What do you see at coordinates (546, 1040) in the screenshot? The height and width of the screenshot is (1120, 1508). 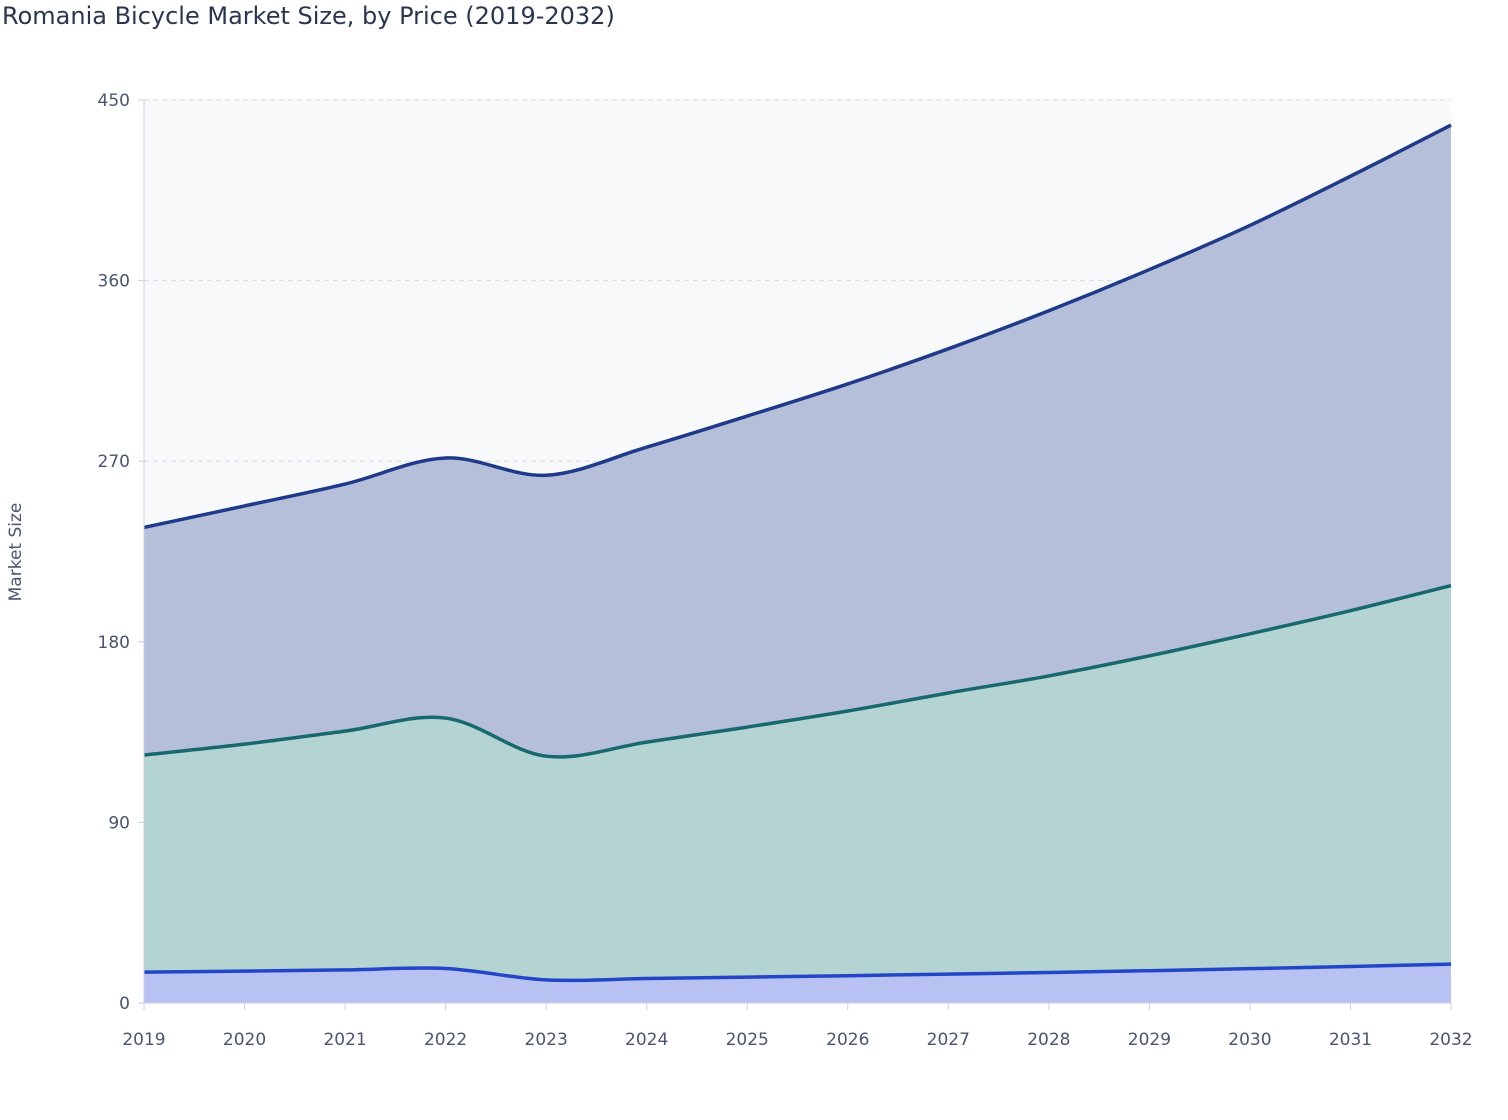 I see `x-tick-label: 2023` at bounding box center [546, 1040].